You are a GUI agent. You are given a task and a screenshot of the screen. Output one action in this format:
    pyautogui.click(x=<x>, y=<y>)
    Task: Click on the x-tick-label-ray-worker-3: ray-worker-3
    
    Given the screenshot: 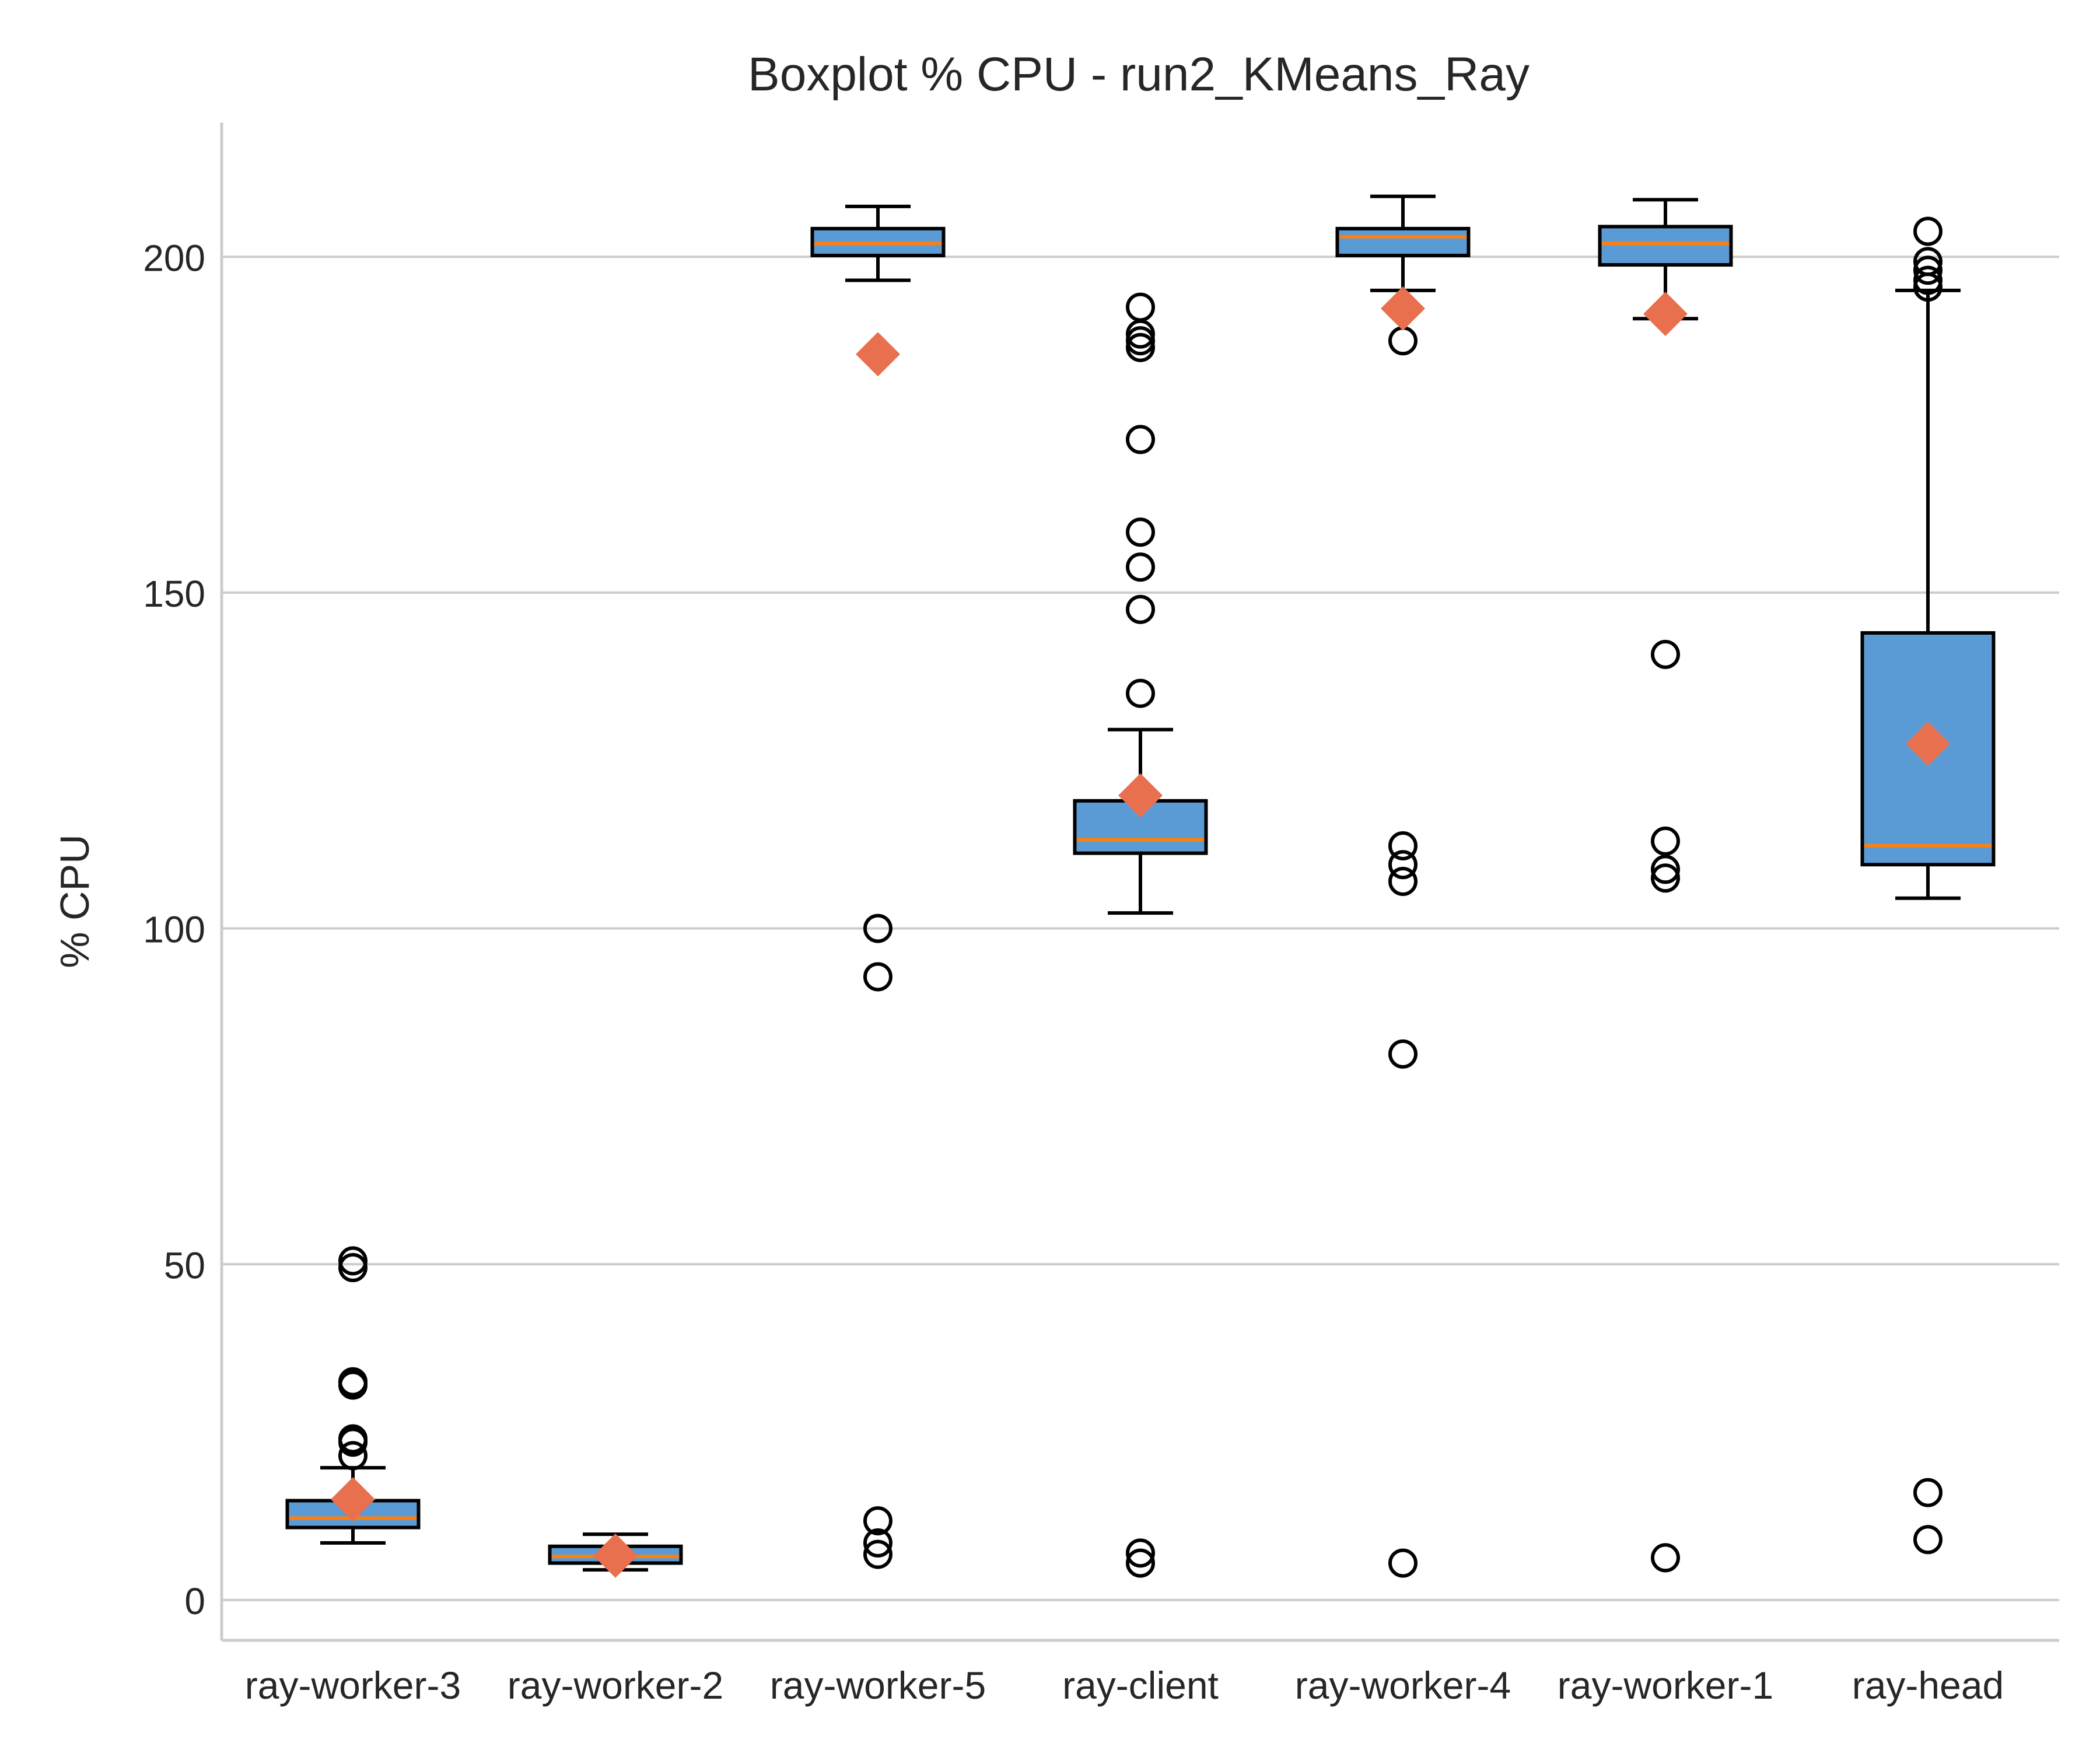 What is the action you would take?
    pyautogui.click(x=353, y=1685)
    